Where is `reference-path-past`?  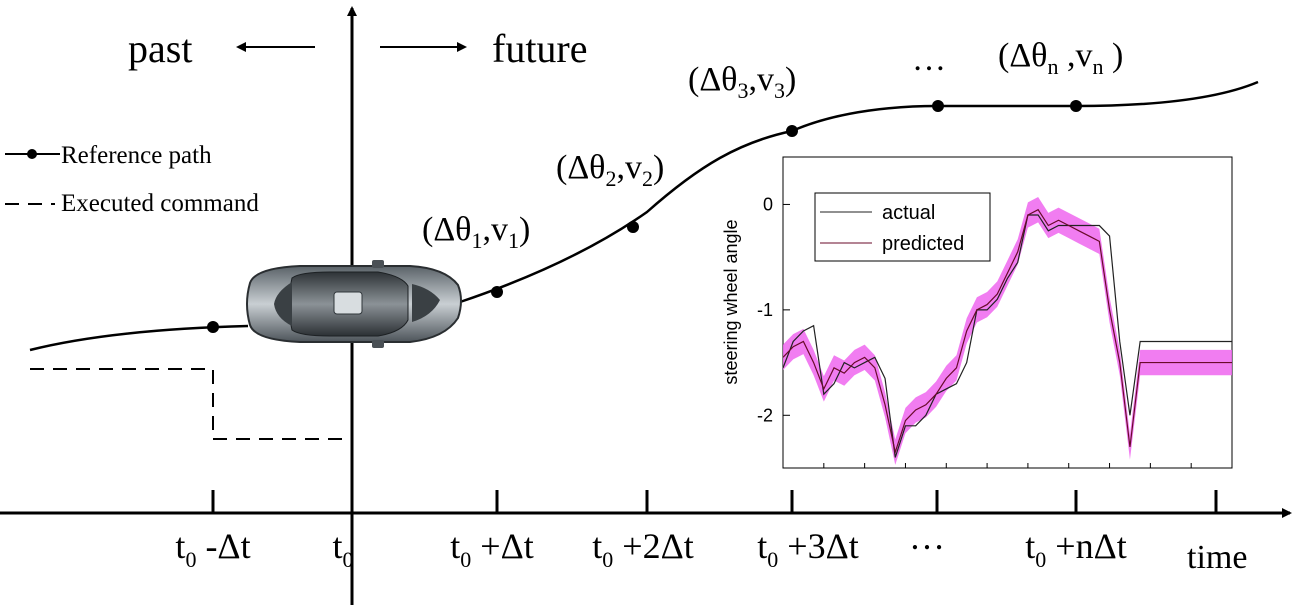 reference-path-past is located at coordinates (139, 338).